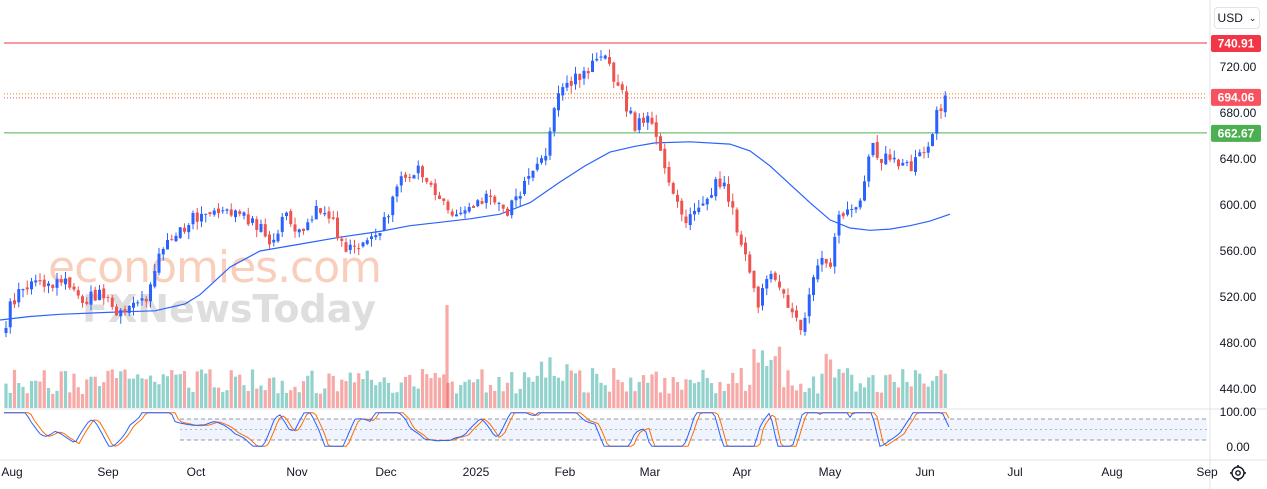 This screenshot has height=489, width=1267. I want to click on chevron-down-icon: ⌄, so click(1252, 17).